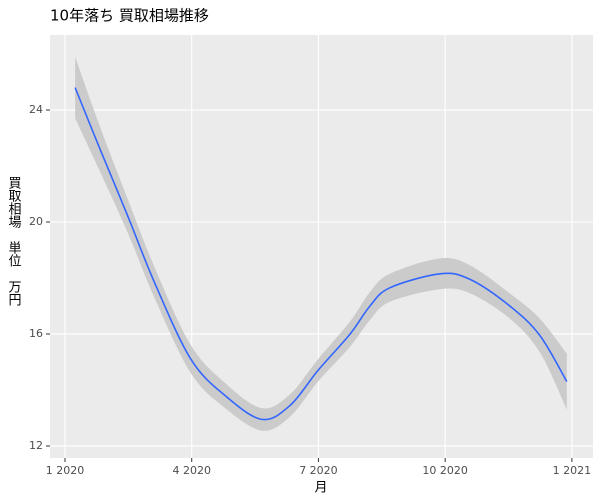 The image size is (600, 500). I want to click on x-tick-label: 1 2020, so click(65, 470).